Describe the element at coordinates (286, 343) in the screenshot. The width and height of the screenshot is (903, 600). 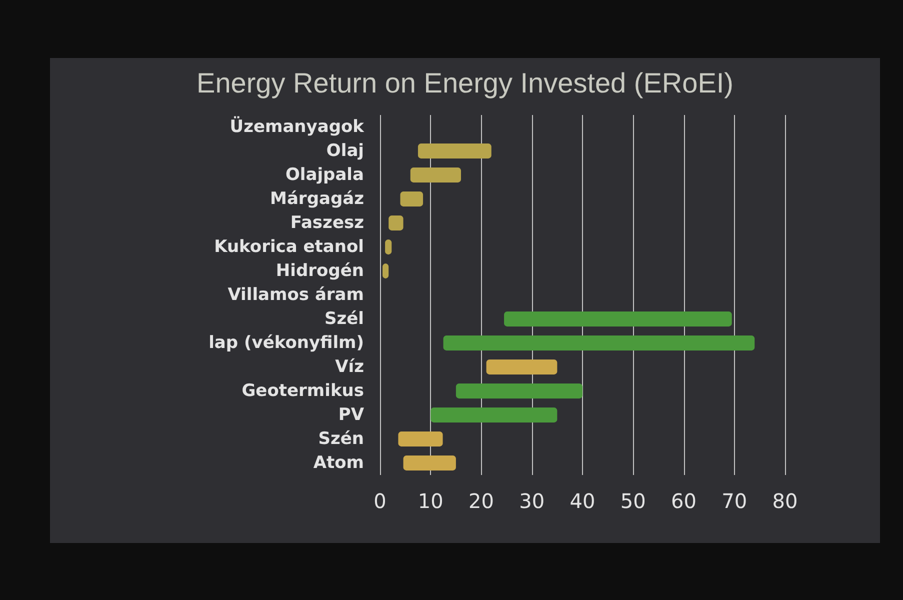
I see `y-tick-label: lap (vékonyfilm)` at that location.